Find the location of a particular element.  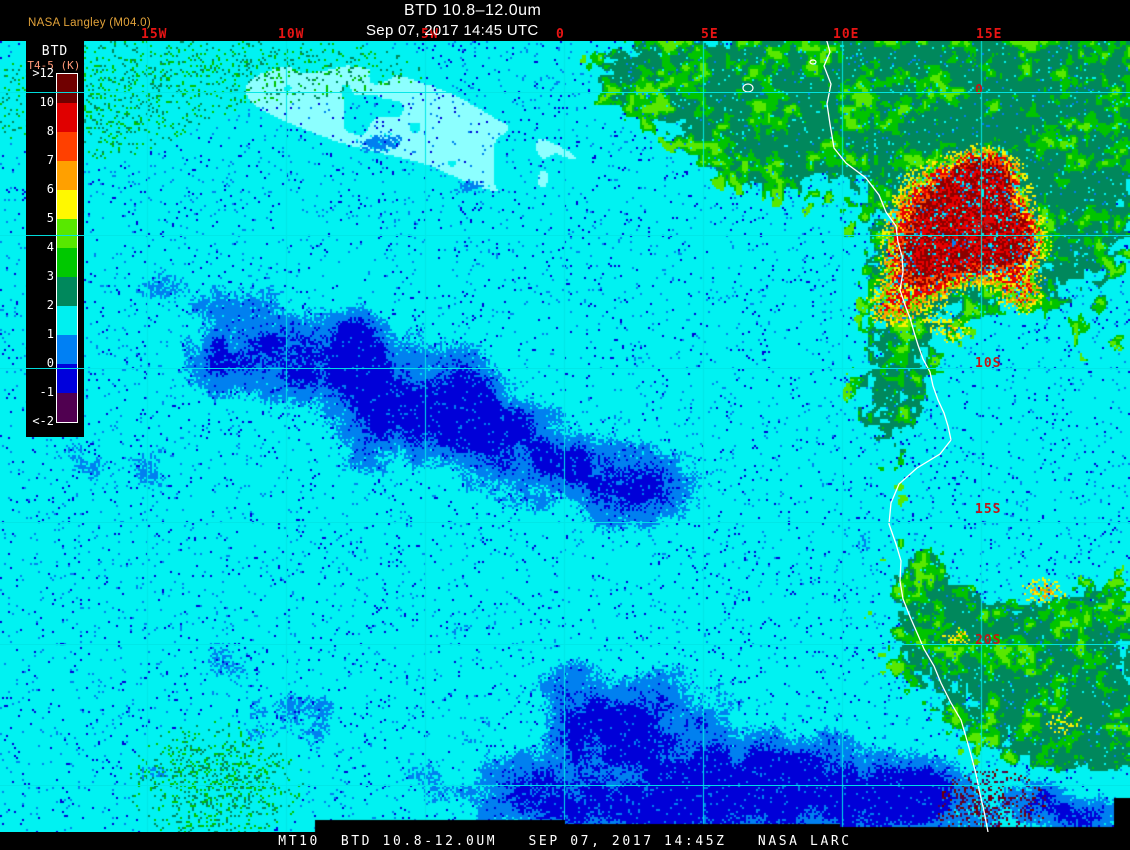

lon-label-5W: 5W is located at coordinates (430, 34).